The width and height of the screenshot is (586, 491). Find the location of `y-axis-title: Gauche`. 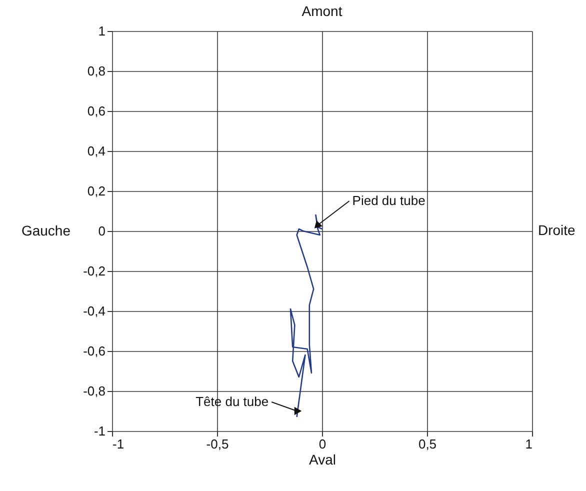

y-axis-title: Gauche is located at coordinates (46, 230).